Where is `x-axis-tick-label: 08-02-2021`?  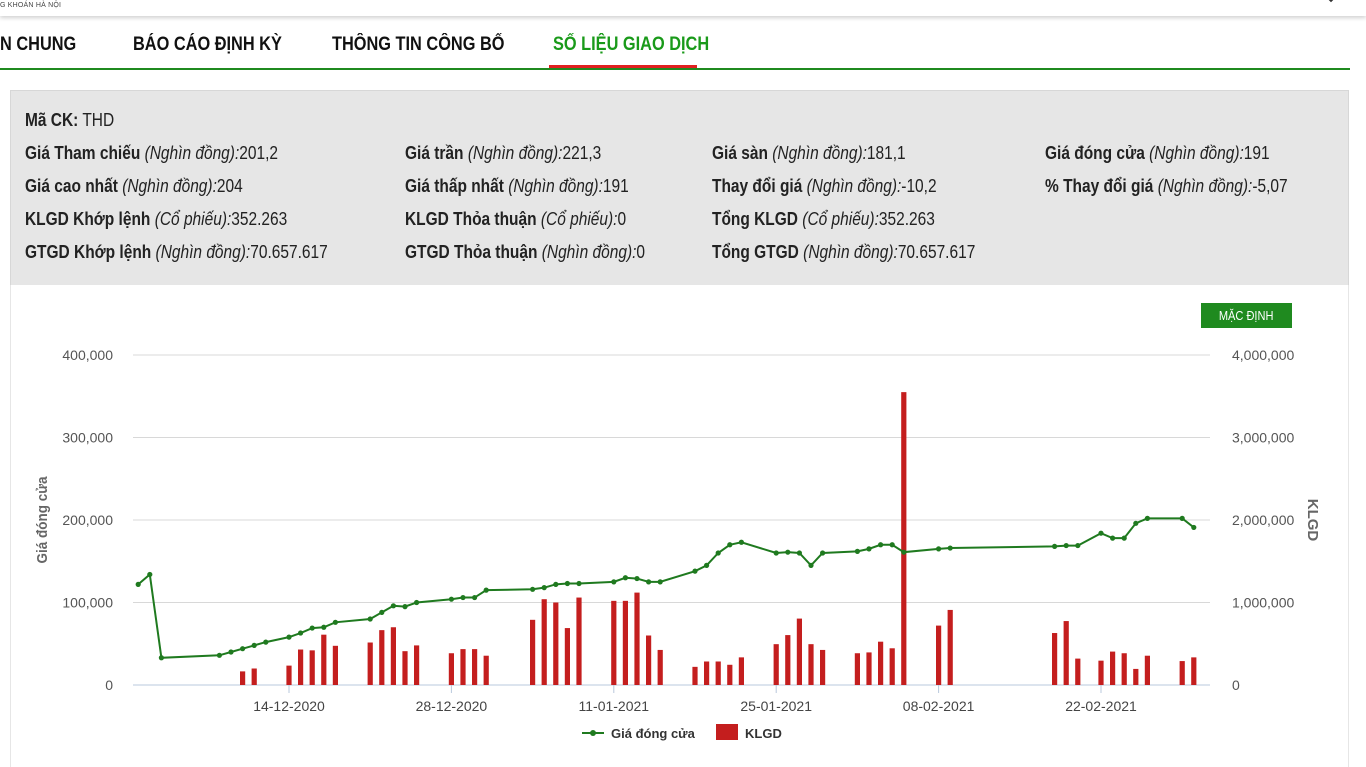 x-axis-tick-label: 08-02-2021 is located at coordinates (939, 706).